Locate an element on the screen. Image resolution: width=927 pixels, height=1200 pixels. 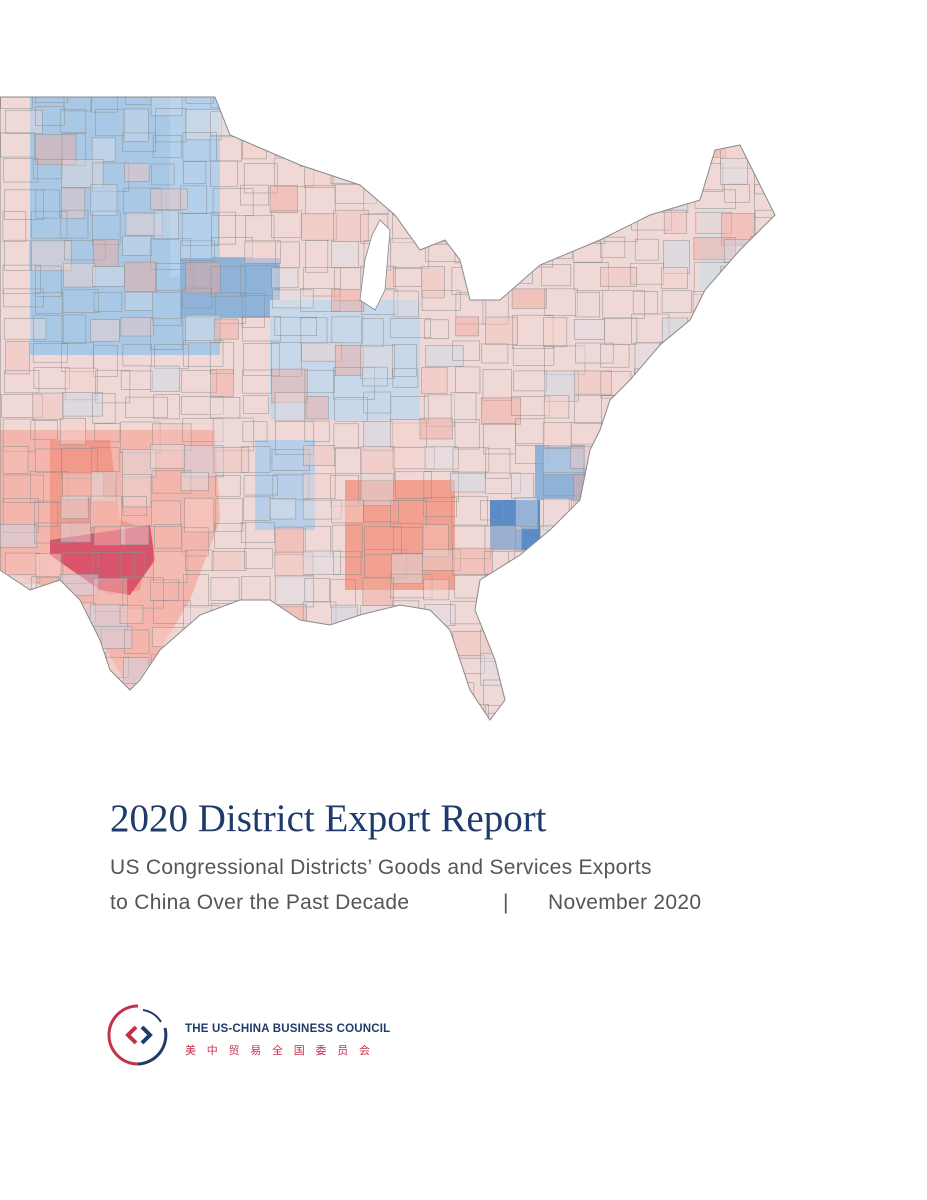
report-title: 2020 District Export Report is located at coordinates (328, 818).